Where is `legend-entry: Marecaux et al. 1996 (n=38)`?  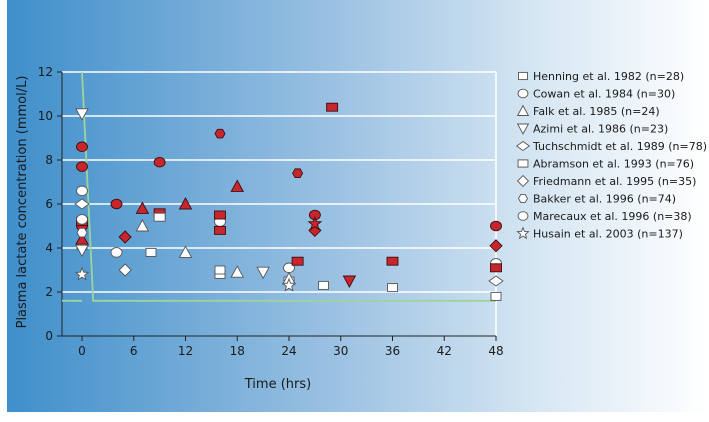 legend-entry: Marecaux et al. 1996 (n=38) is located at coordinates (604, 216).